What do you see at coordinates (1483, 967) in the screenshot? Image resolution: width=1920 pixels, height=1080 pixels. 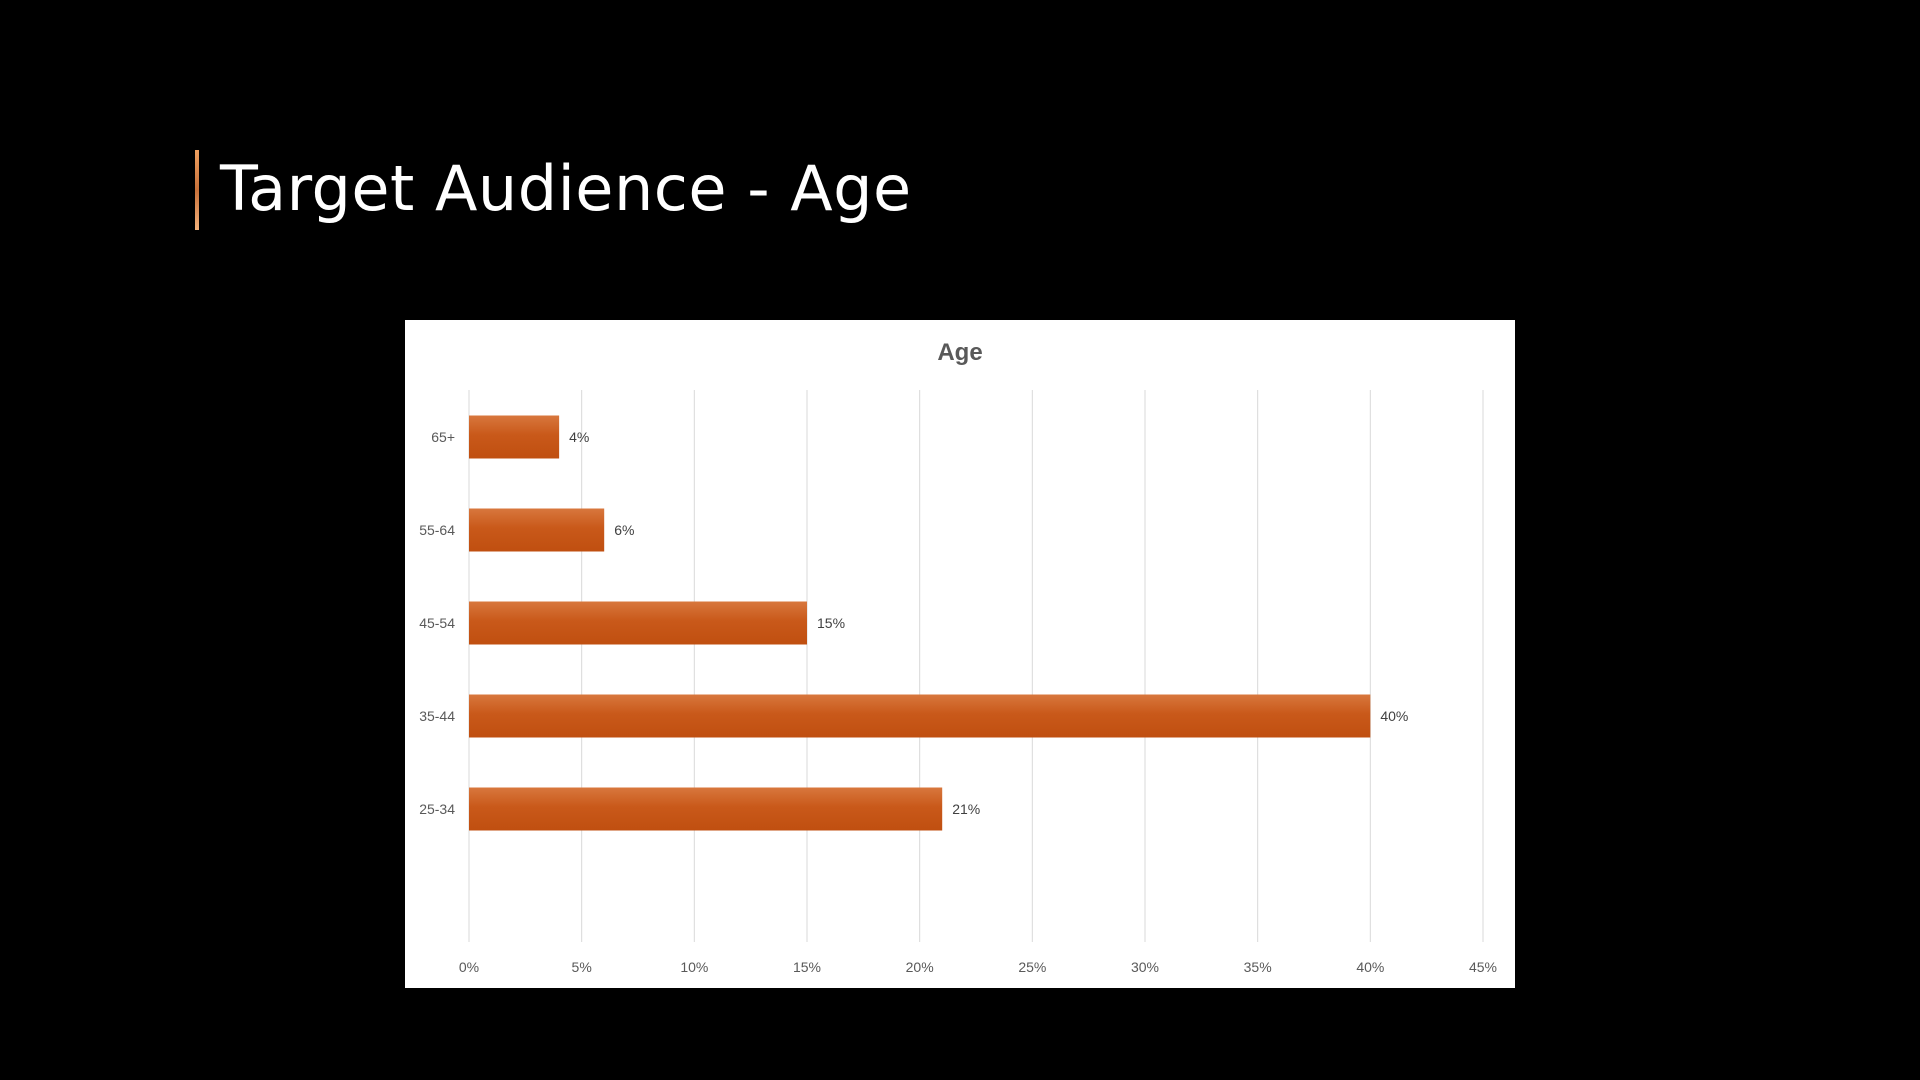 I see `x-tick-label: 45%` at bounding box center [1483, 967].